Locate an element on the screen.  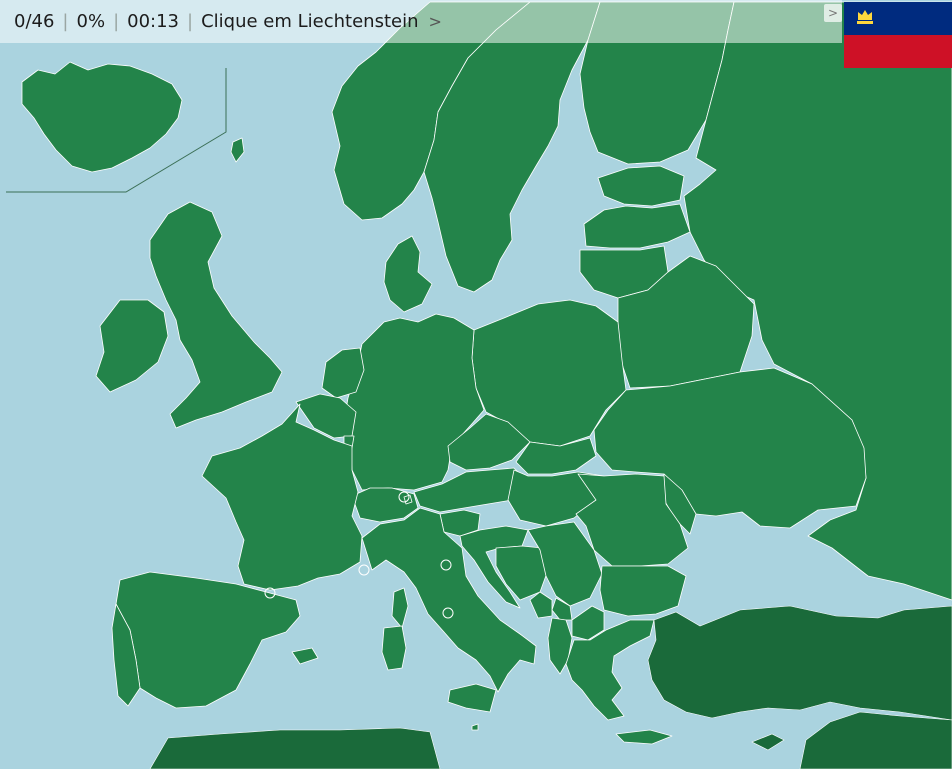
sicily is located at coordinates (472, 698).